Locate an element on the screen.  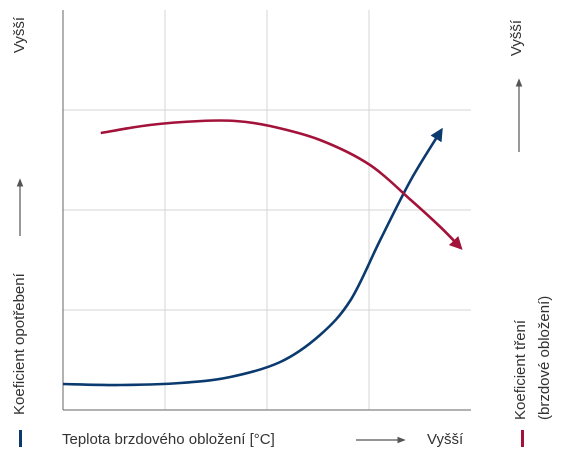
y2-label: Koeficient tření is located at coordinates (520, 369).